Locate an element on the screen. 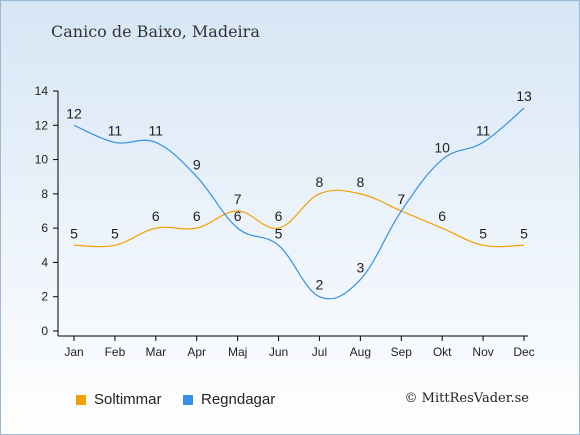 The height and width of the screenshot is (435, 580). legend-label-regndagar: Regndagar is located at coordinates (238, 399).